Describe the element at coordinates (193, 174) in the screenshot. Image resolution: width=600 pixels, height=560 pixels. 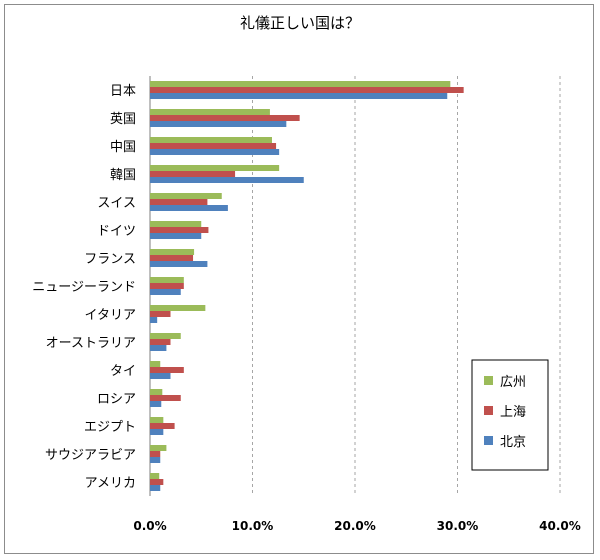
I see `bar-上海-韓国` at that location.